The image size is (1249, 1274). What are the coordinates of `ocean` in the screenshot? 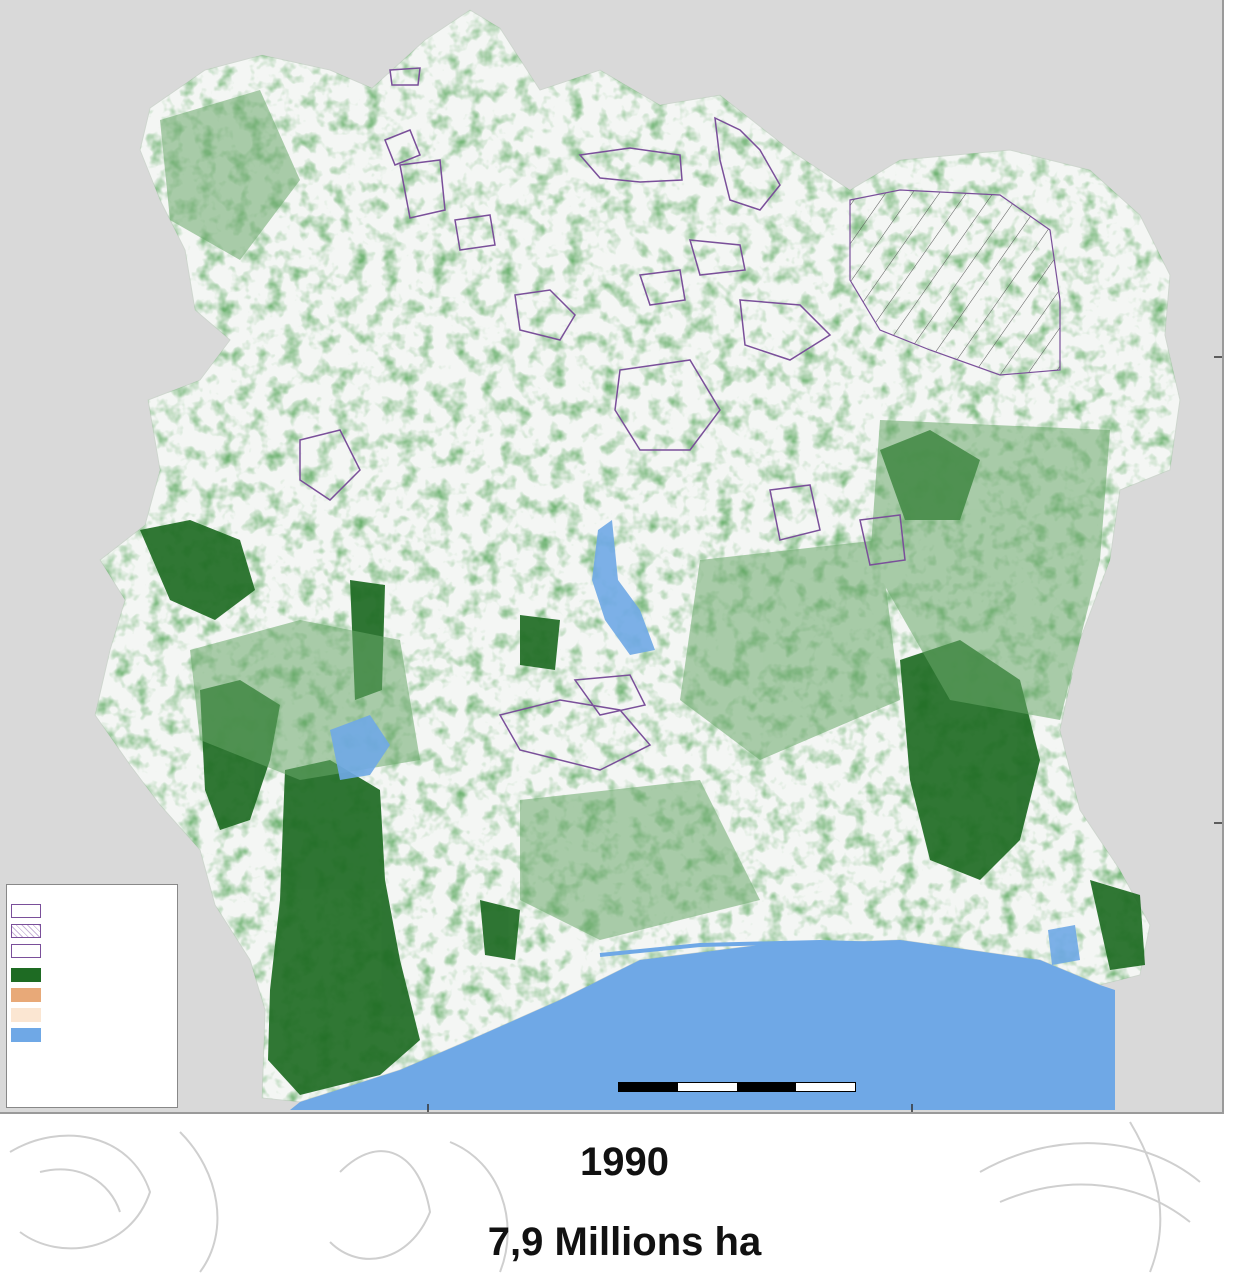 It's located at (702, 1025).